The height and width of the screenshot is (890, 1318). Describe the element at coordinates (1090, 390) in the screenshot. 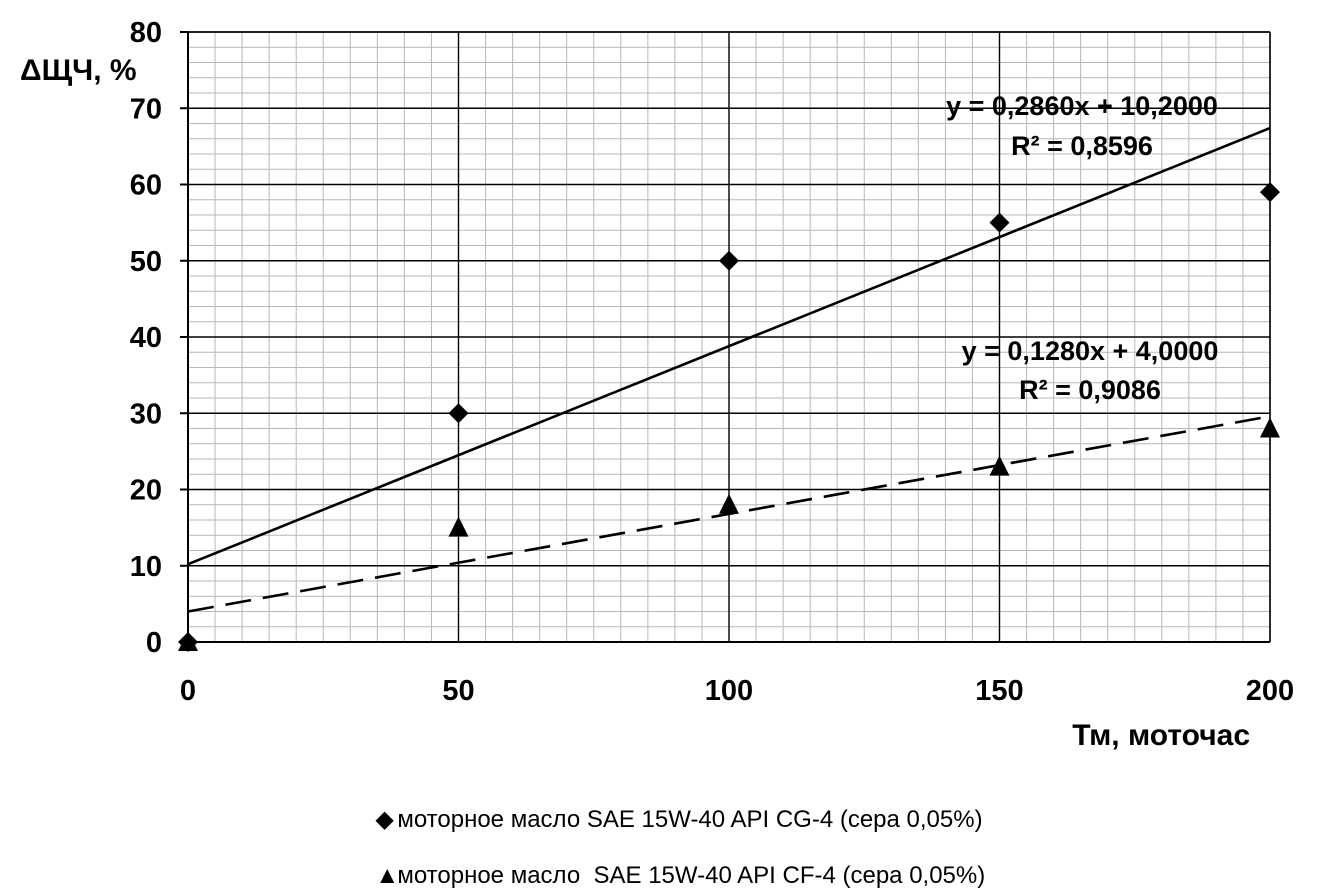

I see `trendline-r2-cf4: R² = 0,9086` at that location.